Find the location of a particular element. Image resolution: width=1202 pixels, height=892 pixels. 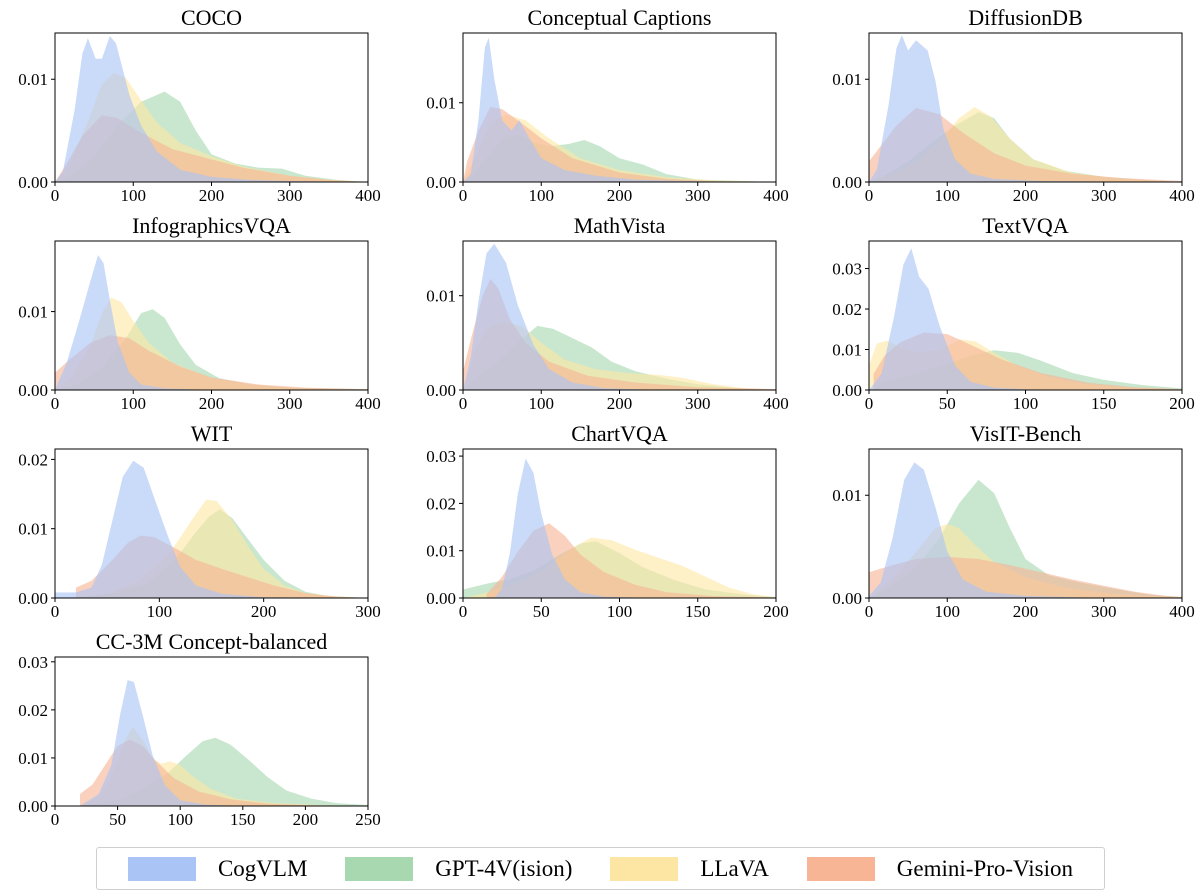

legend-item-gemini: Gemini-Pro-Vision is located at coordinates (940, 868).